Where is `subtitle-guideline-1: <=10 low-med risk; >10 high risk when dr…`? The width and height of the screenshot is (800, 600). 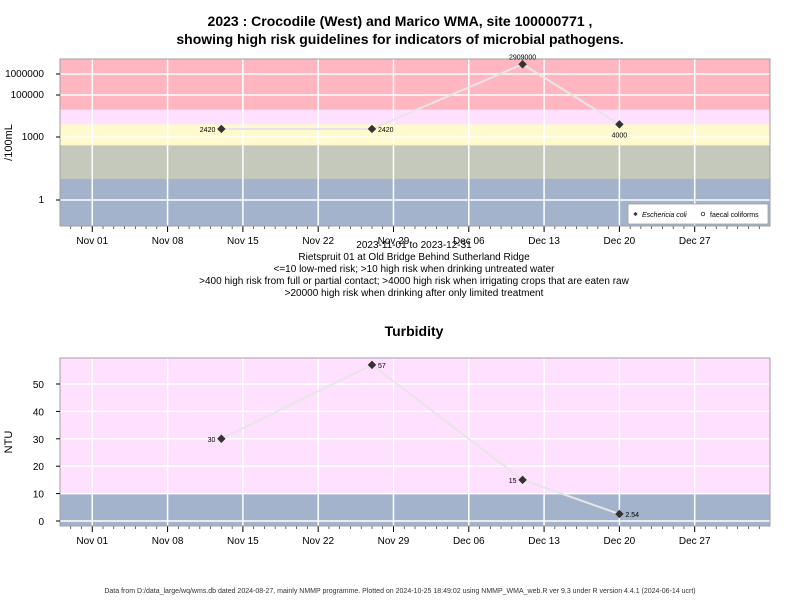 subtitle-guideline-1: <=10 low-med risk; >10 high risk when dr… is located at coordinates (414, 269).